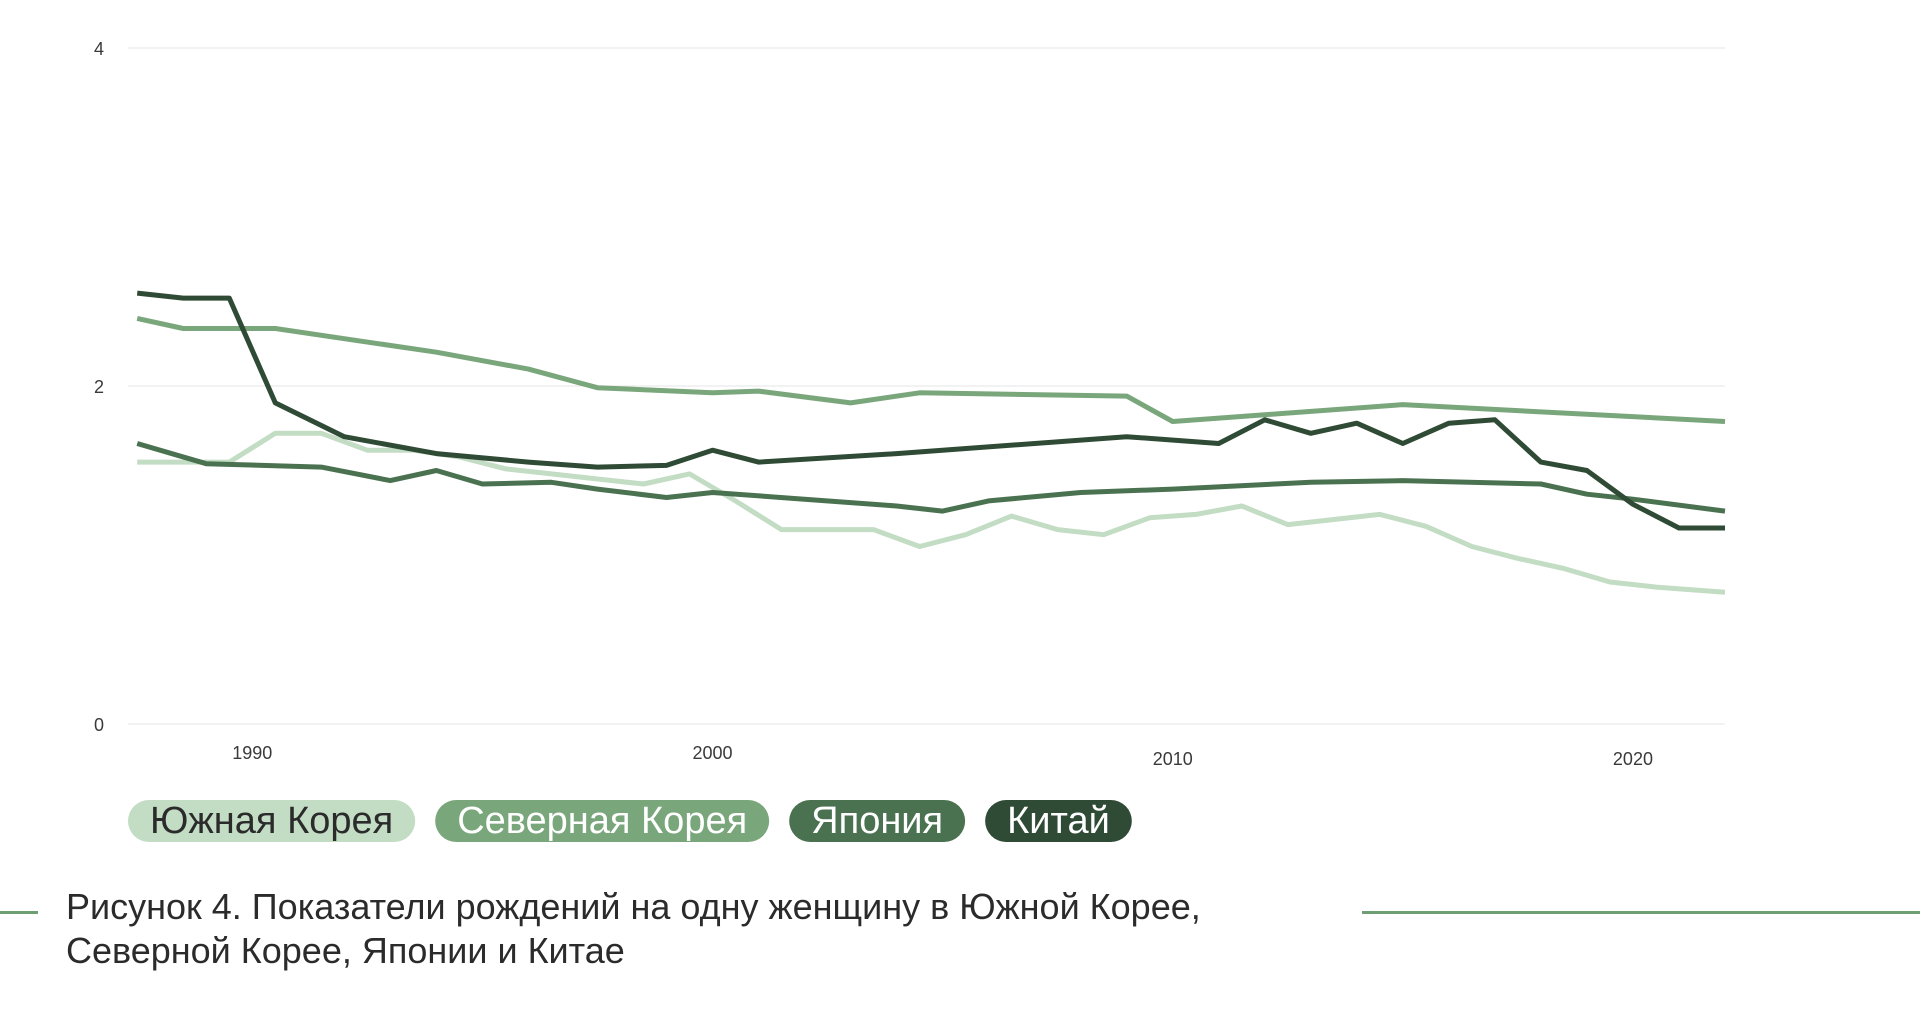  I want to click on legend: Южная Корея Северная Корея Япония Китай, so click(630, 821).